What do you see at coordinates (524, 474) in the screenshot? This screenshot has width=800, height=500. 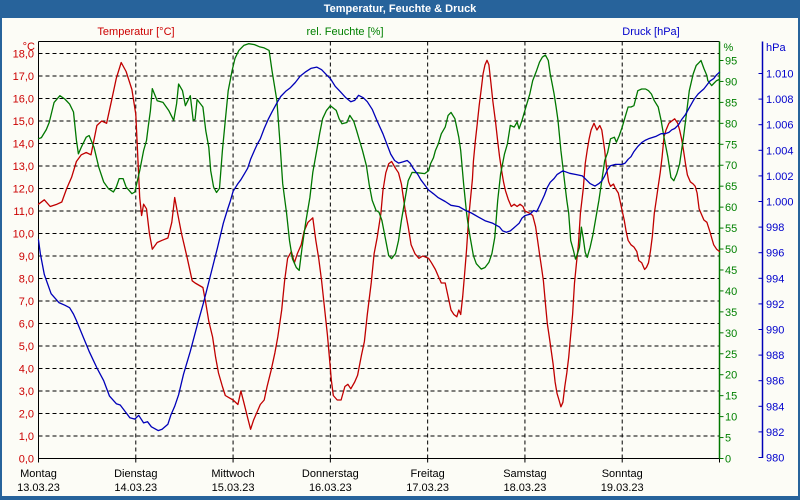 I see `day-name-label: Samstag` at bounding box center [524, 474].